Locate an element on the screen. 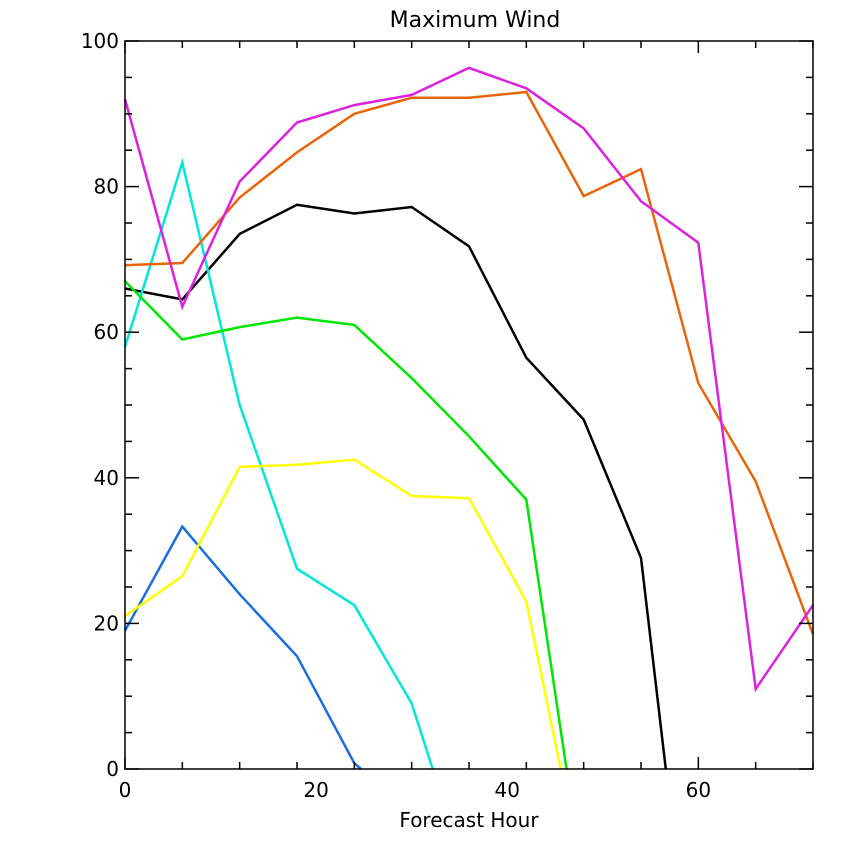  x-tick-label: 40 is located at coordinates (506, 790).